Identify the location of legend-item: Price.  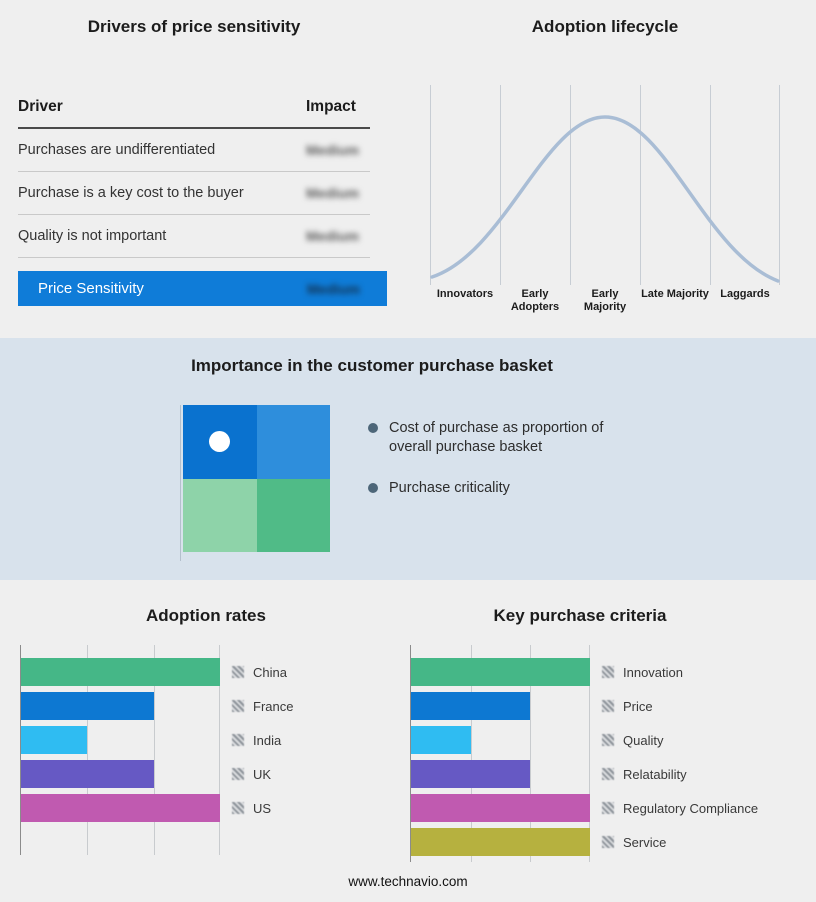
(680, 706).